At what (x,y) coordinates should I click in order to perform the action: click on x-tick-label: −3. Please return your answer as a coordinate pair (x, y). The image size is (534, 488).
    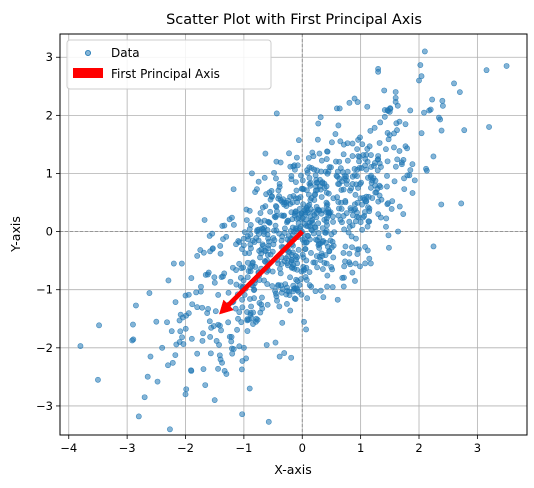
    Looking at the image, I should click on (127, 448).